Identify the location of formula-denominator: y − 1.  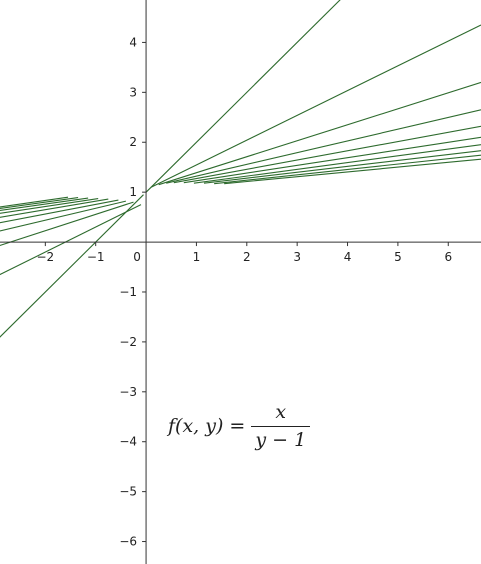
(281, 438).